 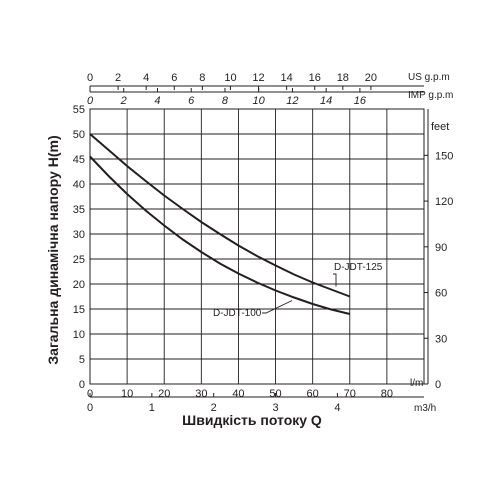 I want to click on tick-label-lpm: 70, so click(x=350, y=394).